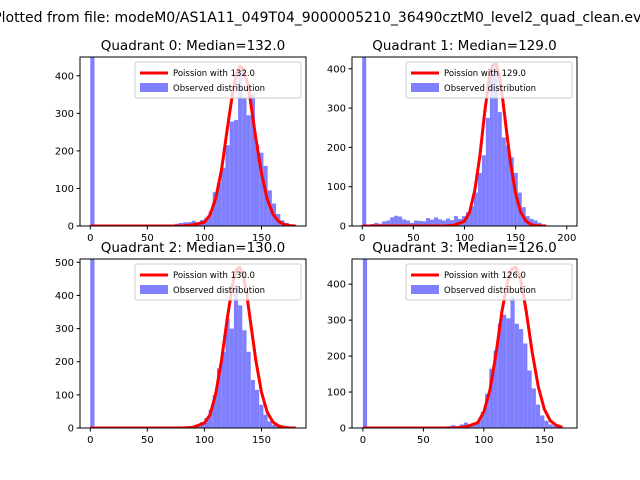  Describe the element at coordinates (64, 263) in the screenshot. I see `y-tick-label: 500` at that location.